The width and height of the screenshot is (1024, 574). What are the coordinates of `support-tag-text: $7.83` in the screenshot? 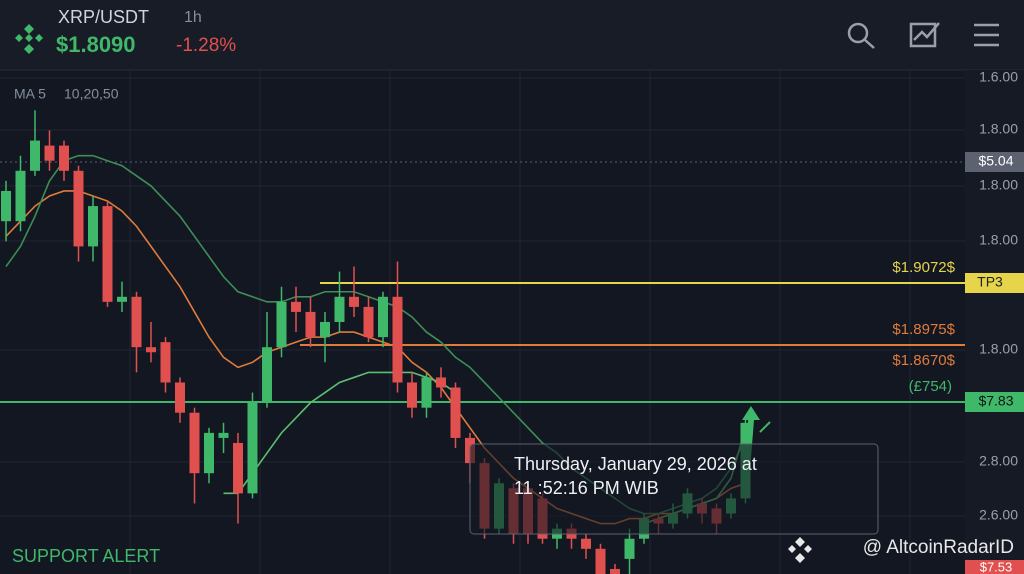 It's located at (995, 401).